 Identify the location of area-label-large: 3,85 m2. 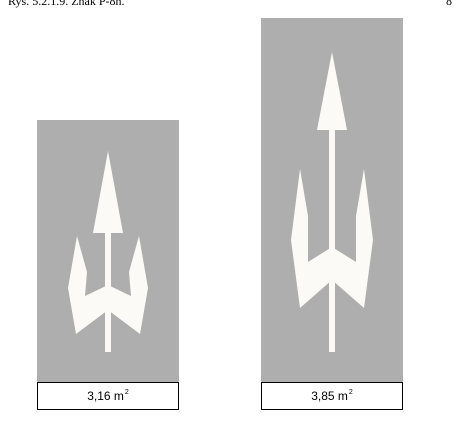
(332, 396).